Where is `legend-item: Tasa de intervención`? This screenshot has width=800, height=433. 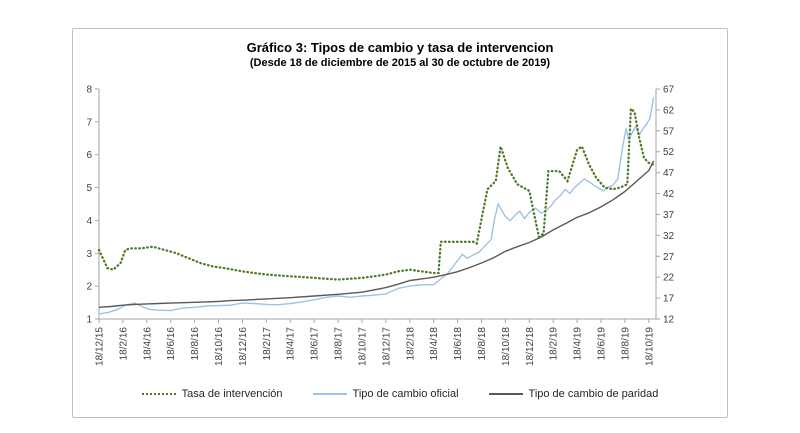
legend-item: Tasa de intervención is located at coordinates (212, 394).